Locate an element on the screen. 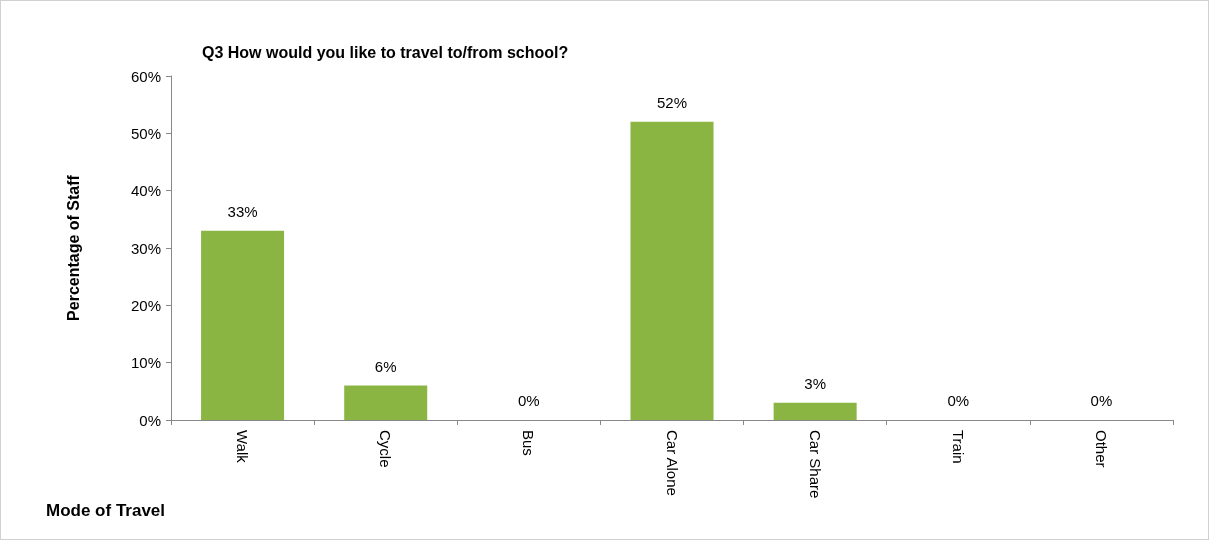 This screenshot has width=1209, height=540. x-tick-label: Cycle is located at coordinates (386, 449).